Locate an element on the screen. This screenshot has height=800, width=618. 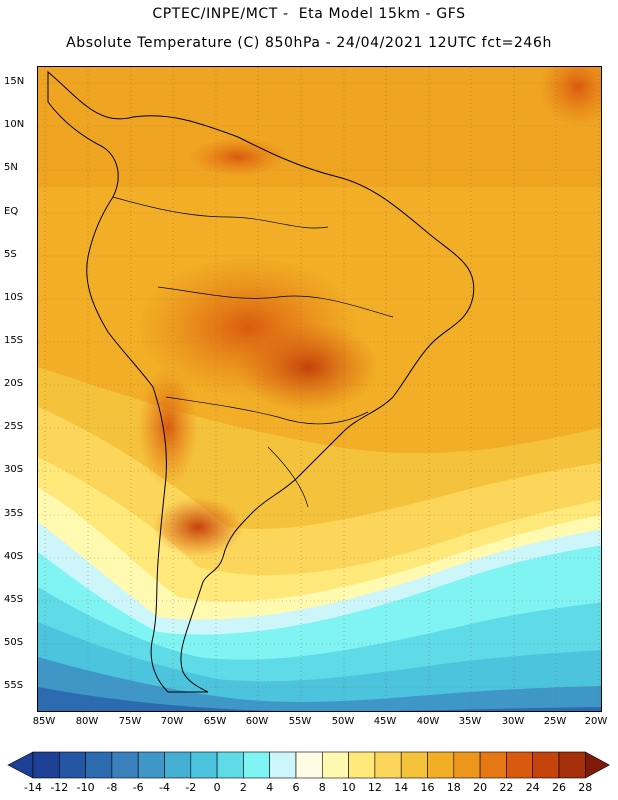
colorbar-tick-label: 4 is located at coordinates (270, 787).